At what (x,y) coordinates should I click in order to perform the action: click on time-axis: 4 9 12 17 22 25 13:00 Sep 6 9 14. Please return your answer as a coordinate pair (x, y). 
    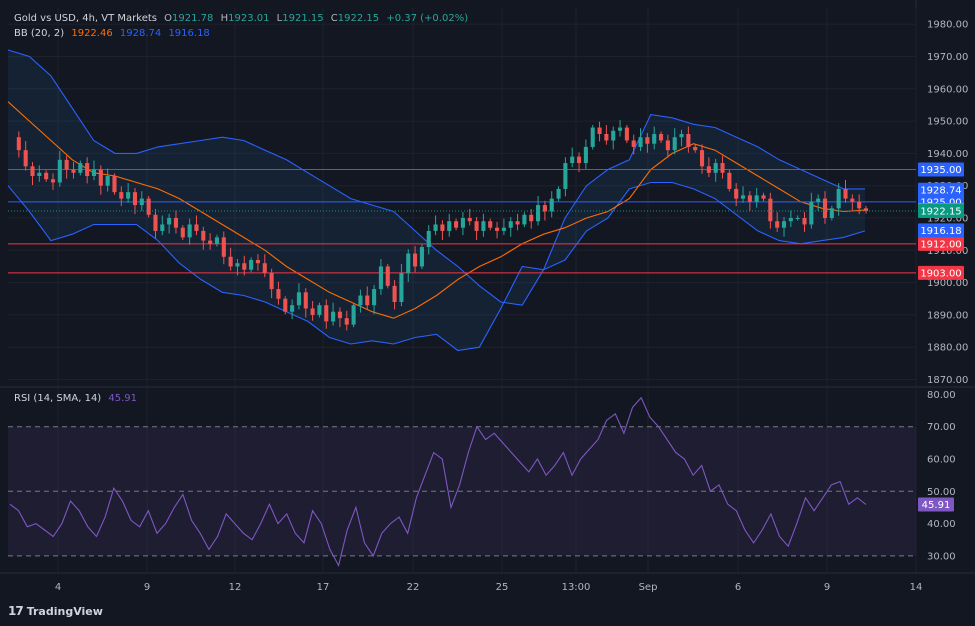
    Looking at the image, I should click on (489, 587).